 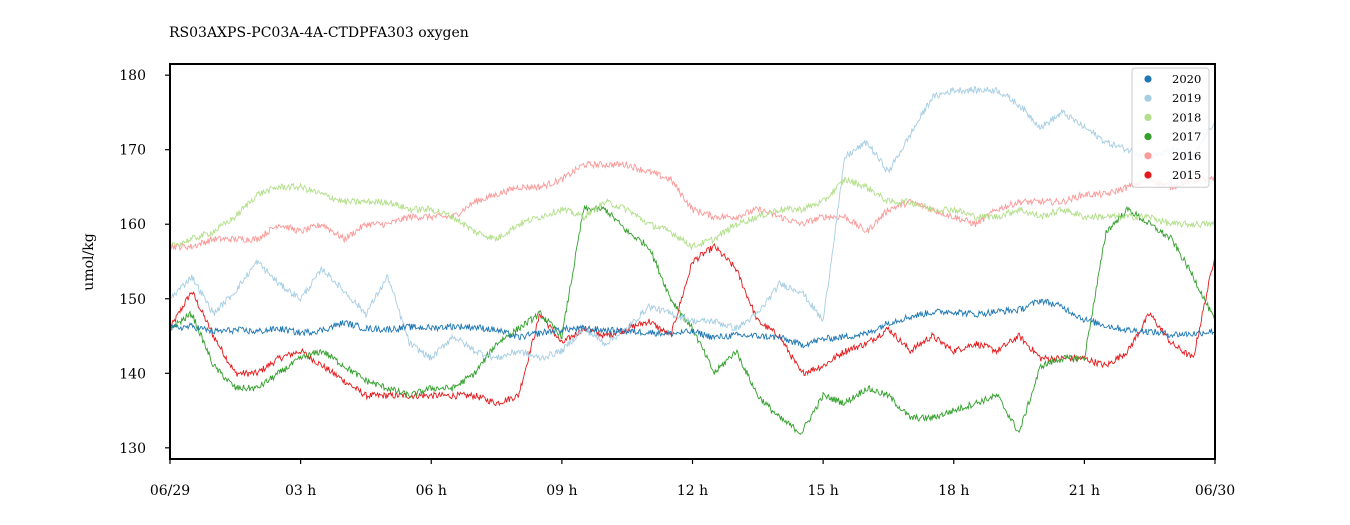 What do you see at coordinates (132, 76) in the screenshot?
I see `y-tick-label: 180` at bounding box center [132, 76].